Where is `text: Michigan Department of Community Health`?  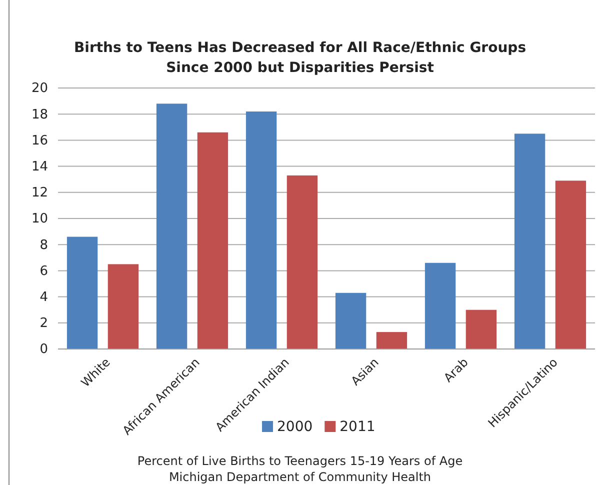
text: Michigan Department of Community Health is located at coordinates (300, 477).